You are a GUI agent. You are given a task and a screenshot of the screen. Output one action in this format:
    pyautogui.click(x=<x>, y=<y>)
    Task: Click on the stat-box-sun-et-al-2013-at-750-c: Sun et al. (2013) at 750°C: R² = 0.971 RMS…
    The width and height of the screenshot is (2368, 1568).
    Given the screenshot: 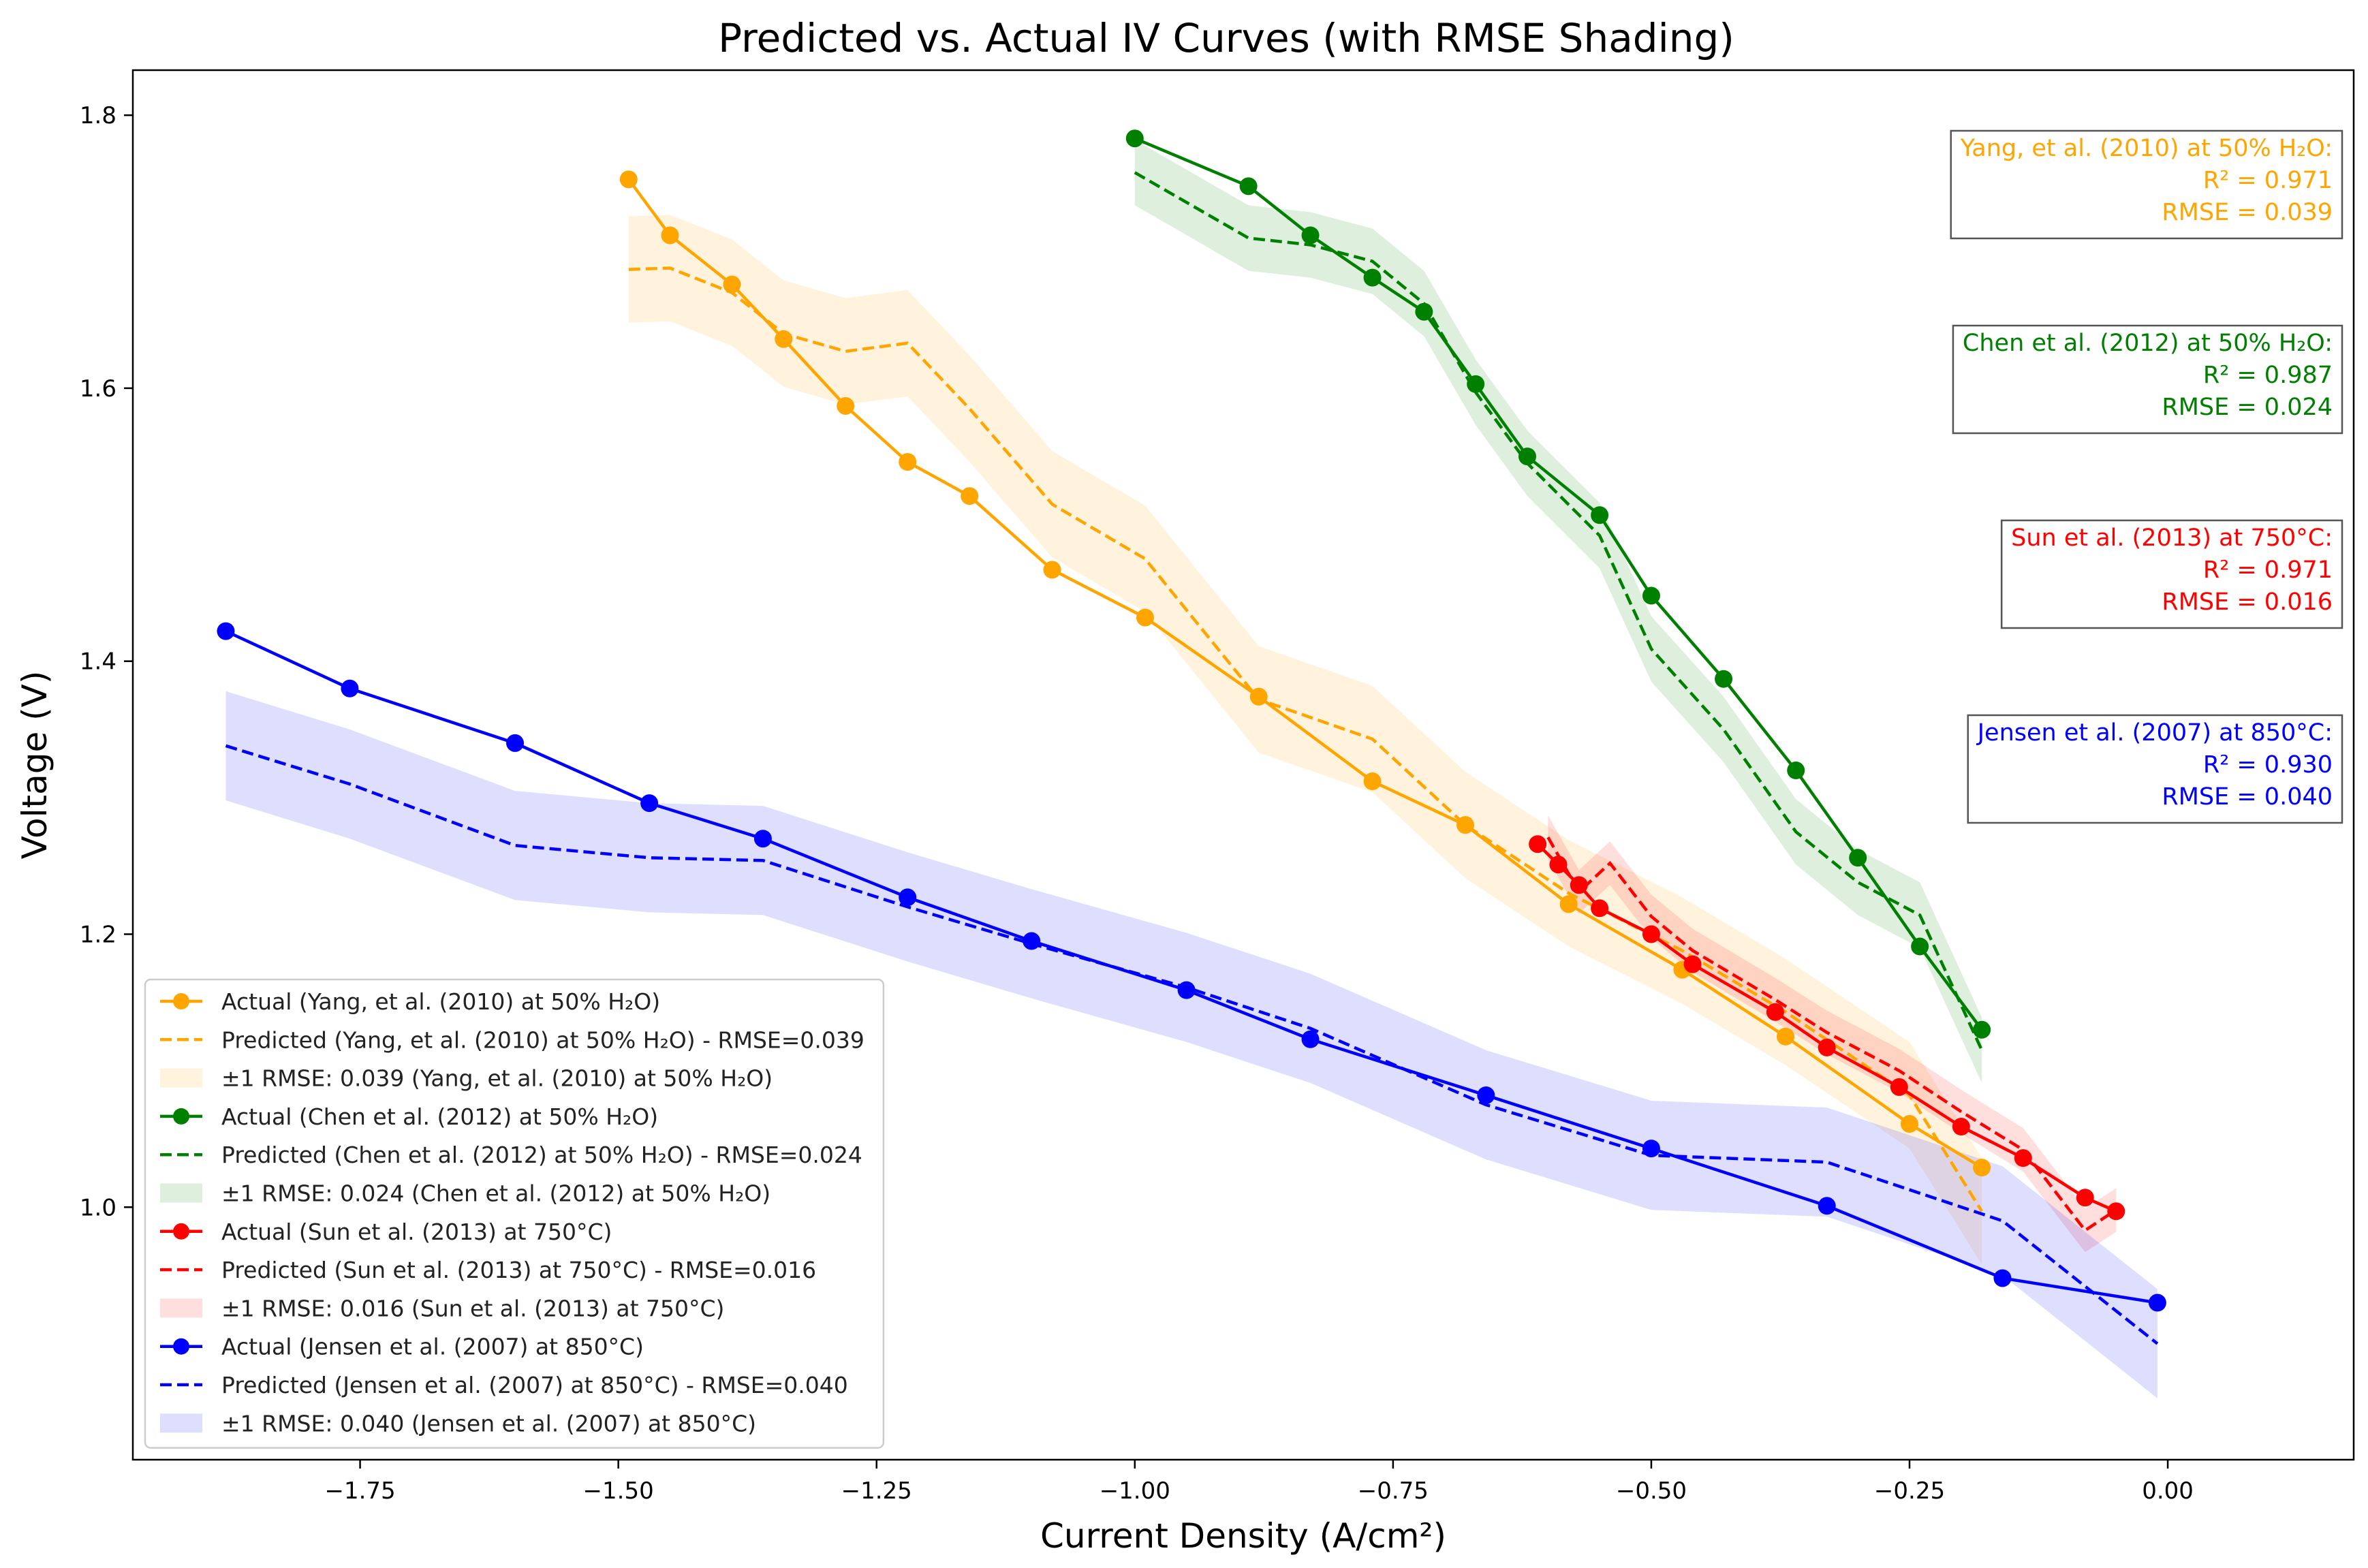 What is the action you would take?
    pyautogui.click(x=2171, y=574)
    